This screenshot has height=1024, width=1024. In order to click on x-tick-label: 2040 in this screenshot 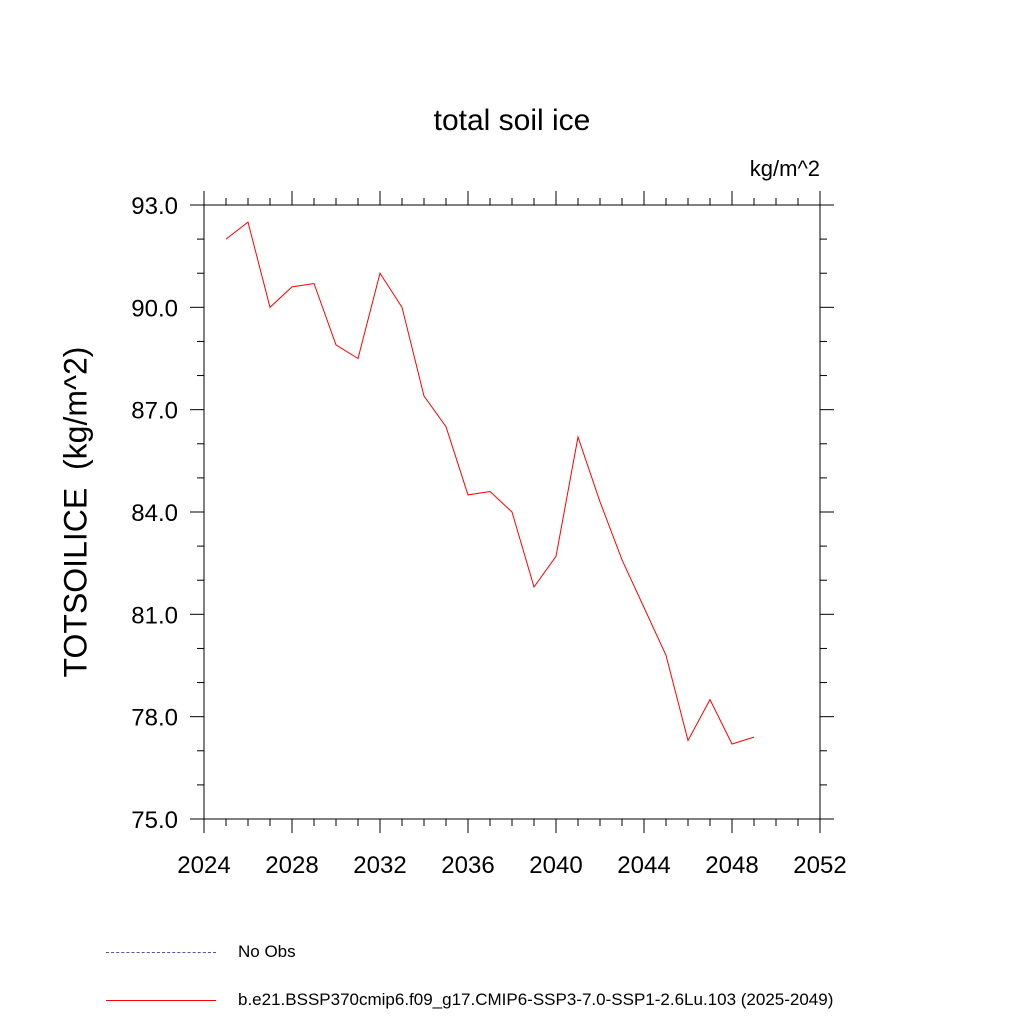, I will do `click(555, 865)`.